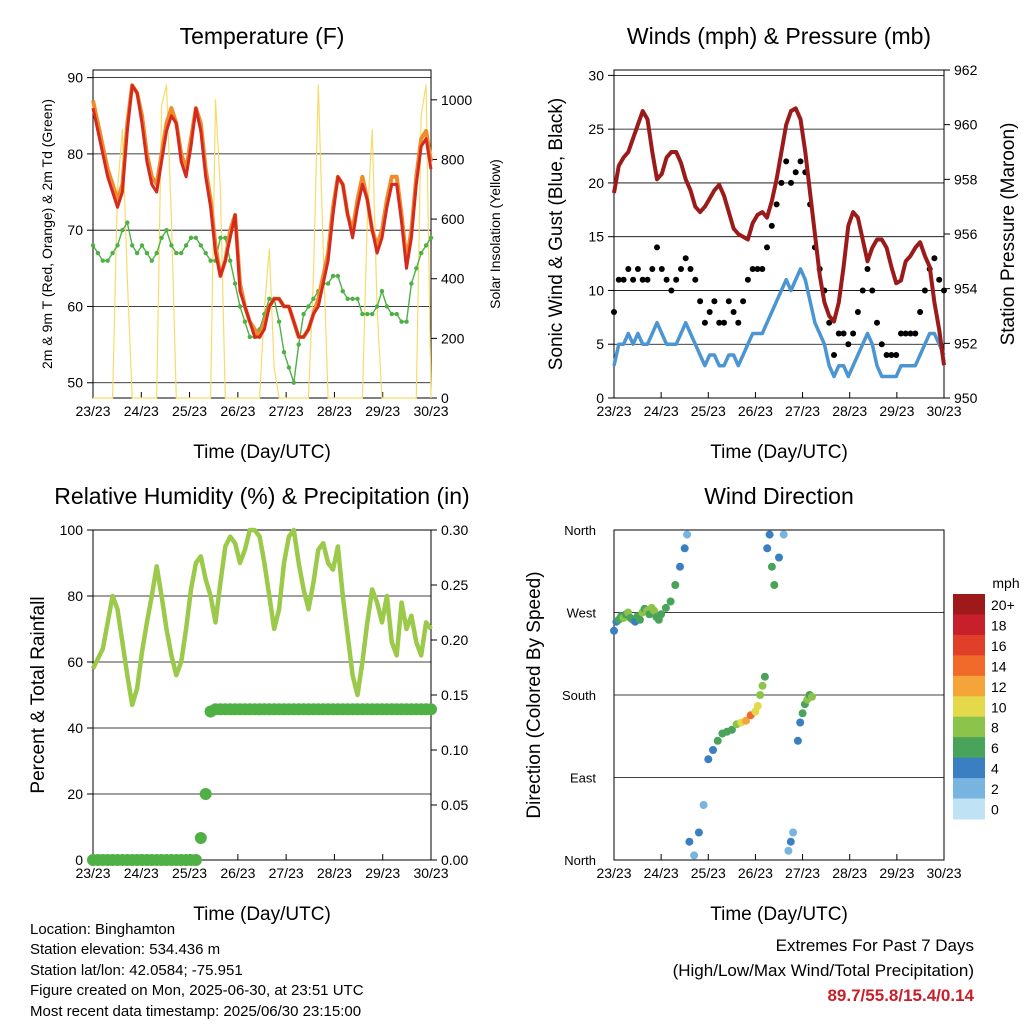 This screenshot has width=1024, height=1024. What do you see at coordinates (999, 666) in the screenshot?
I see `colorbar-label: 14` at bounding box center [999, 666].